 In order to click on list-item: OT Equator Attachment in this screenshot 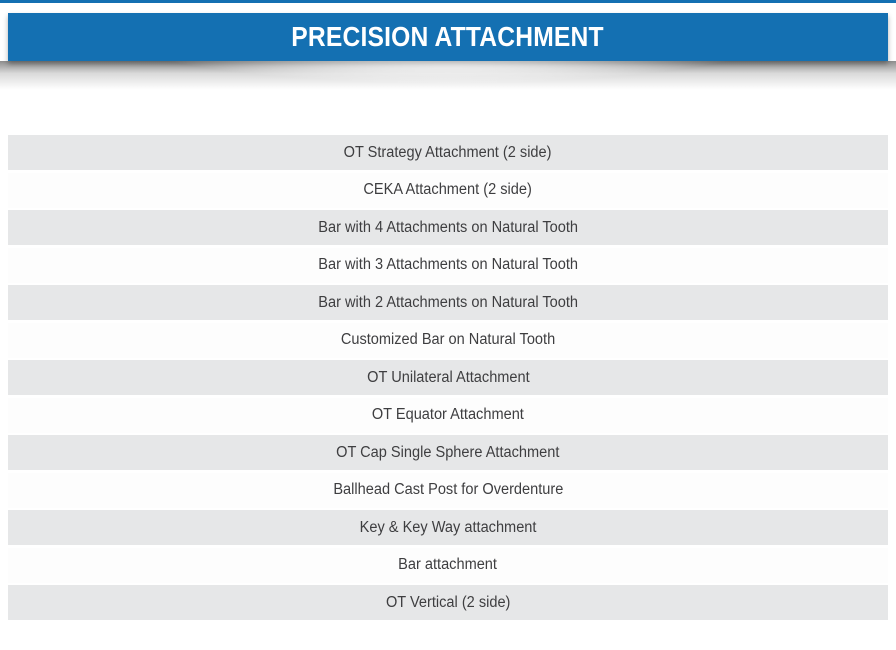, I will do `click(448, 415)`.